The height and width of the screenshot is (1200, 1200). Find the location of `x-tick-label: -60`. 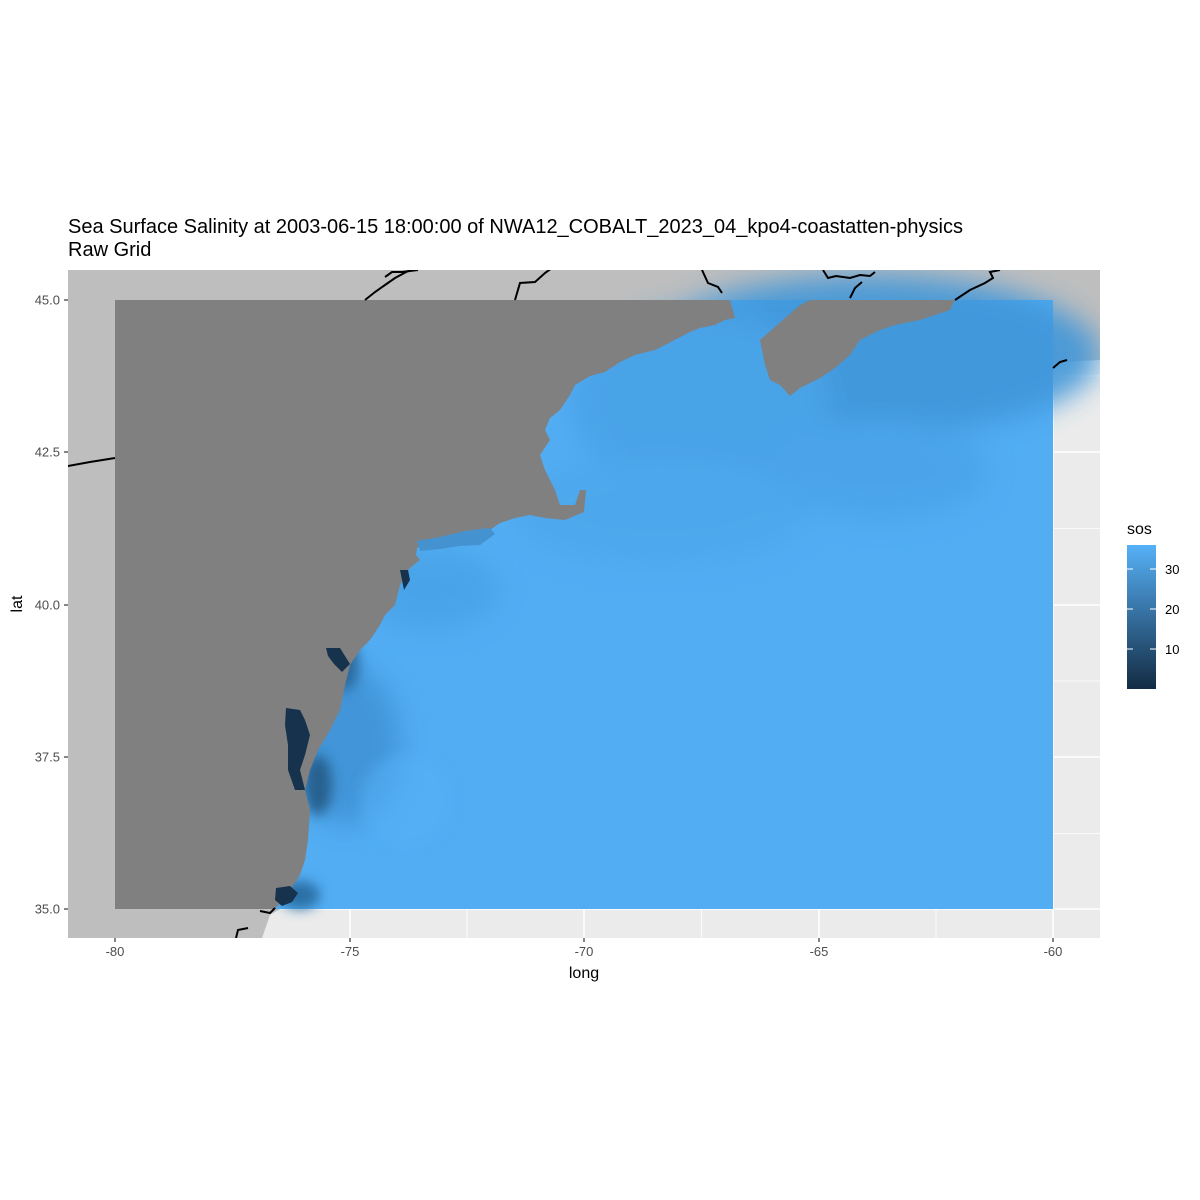

x-tick-label: -60 is located at coordinates (1053, 951).